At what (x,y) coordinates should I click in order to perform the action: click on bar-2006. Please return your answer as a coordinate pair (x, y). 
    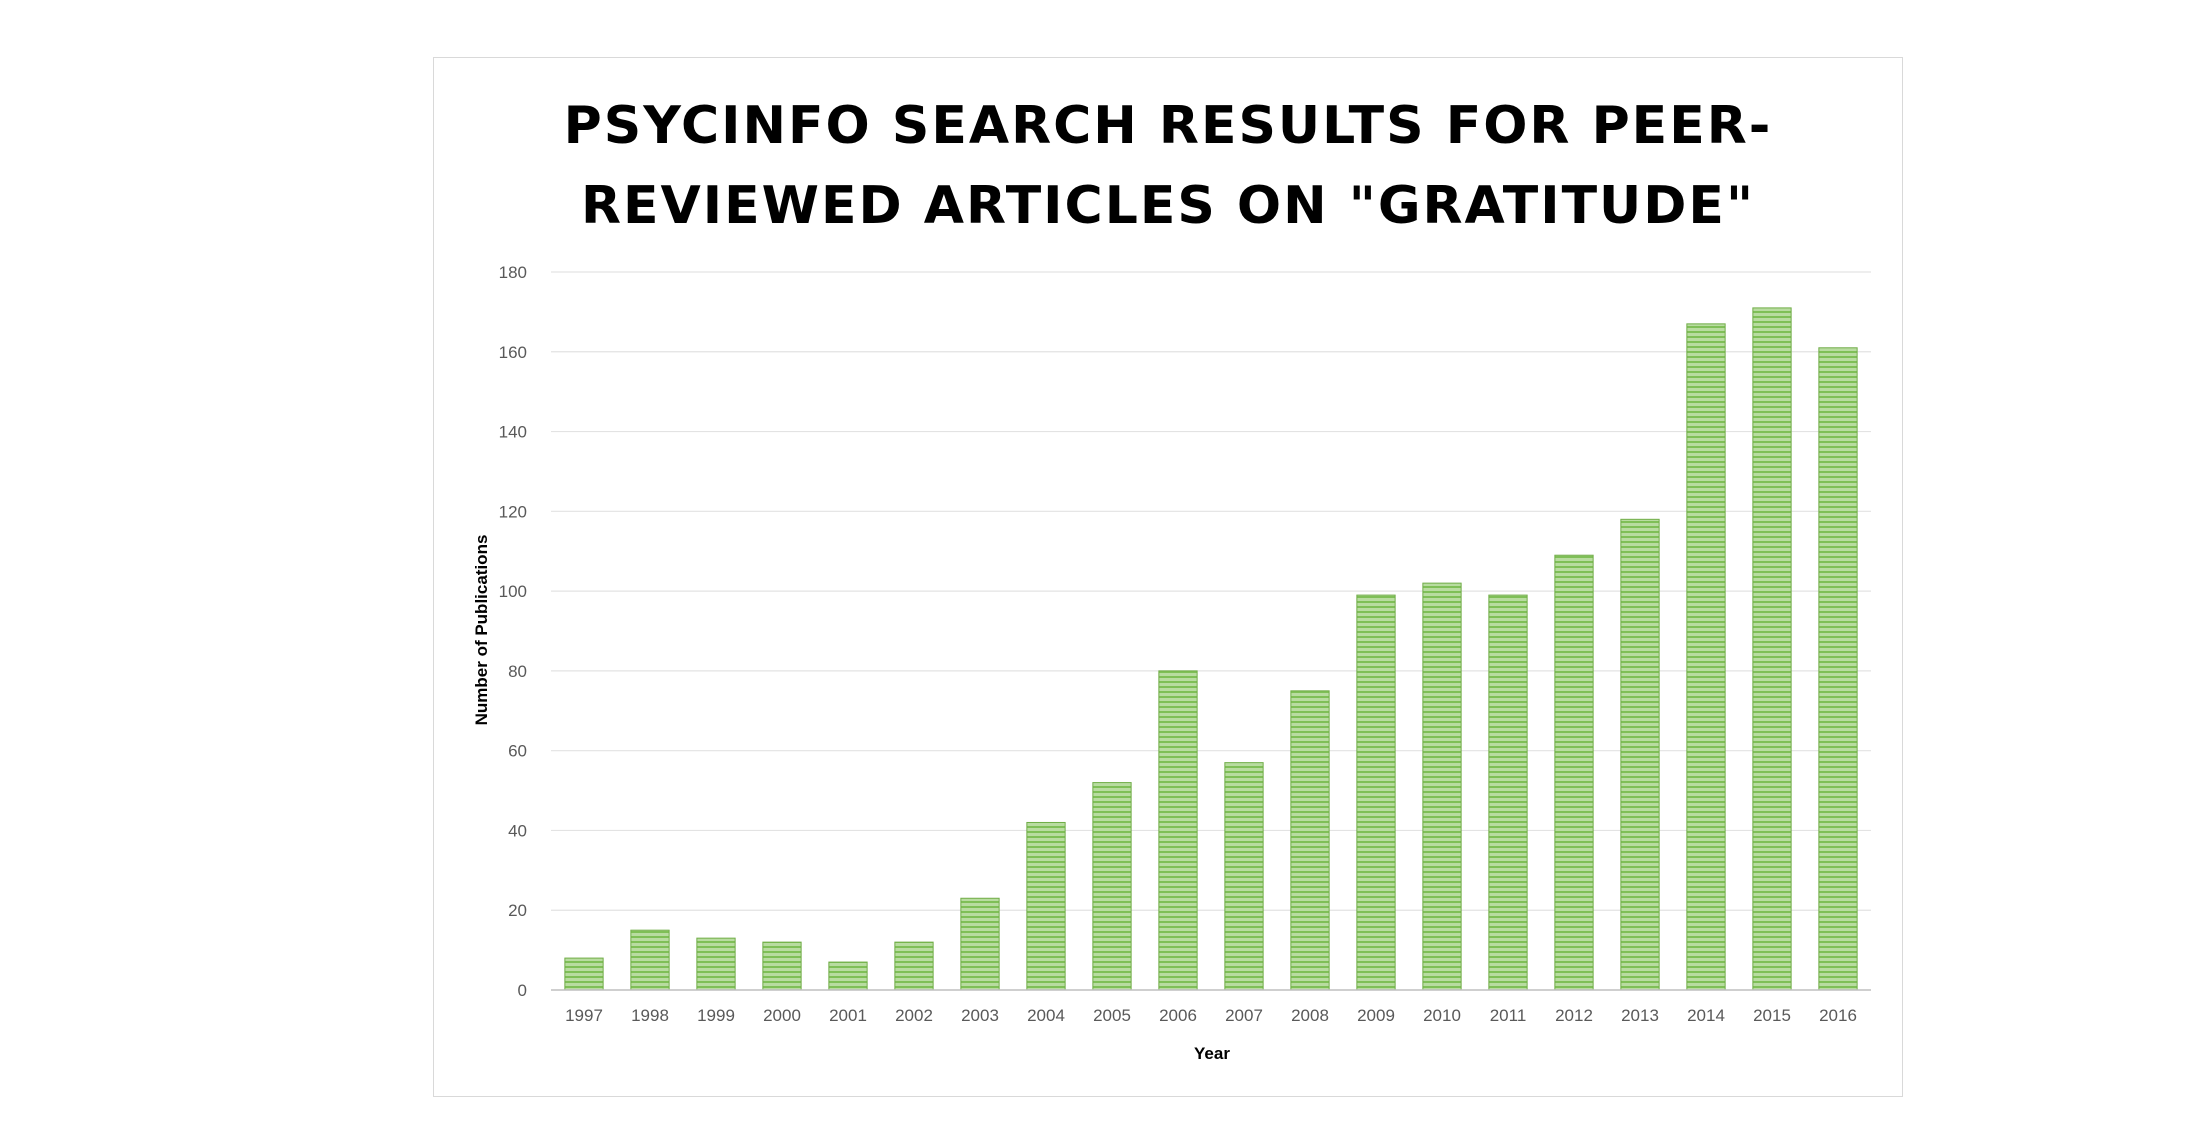
    Looking at the image, I should click on (1178, 830).